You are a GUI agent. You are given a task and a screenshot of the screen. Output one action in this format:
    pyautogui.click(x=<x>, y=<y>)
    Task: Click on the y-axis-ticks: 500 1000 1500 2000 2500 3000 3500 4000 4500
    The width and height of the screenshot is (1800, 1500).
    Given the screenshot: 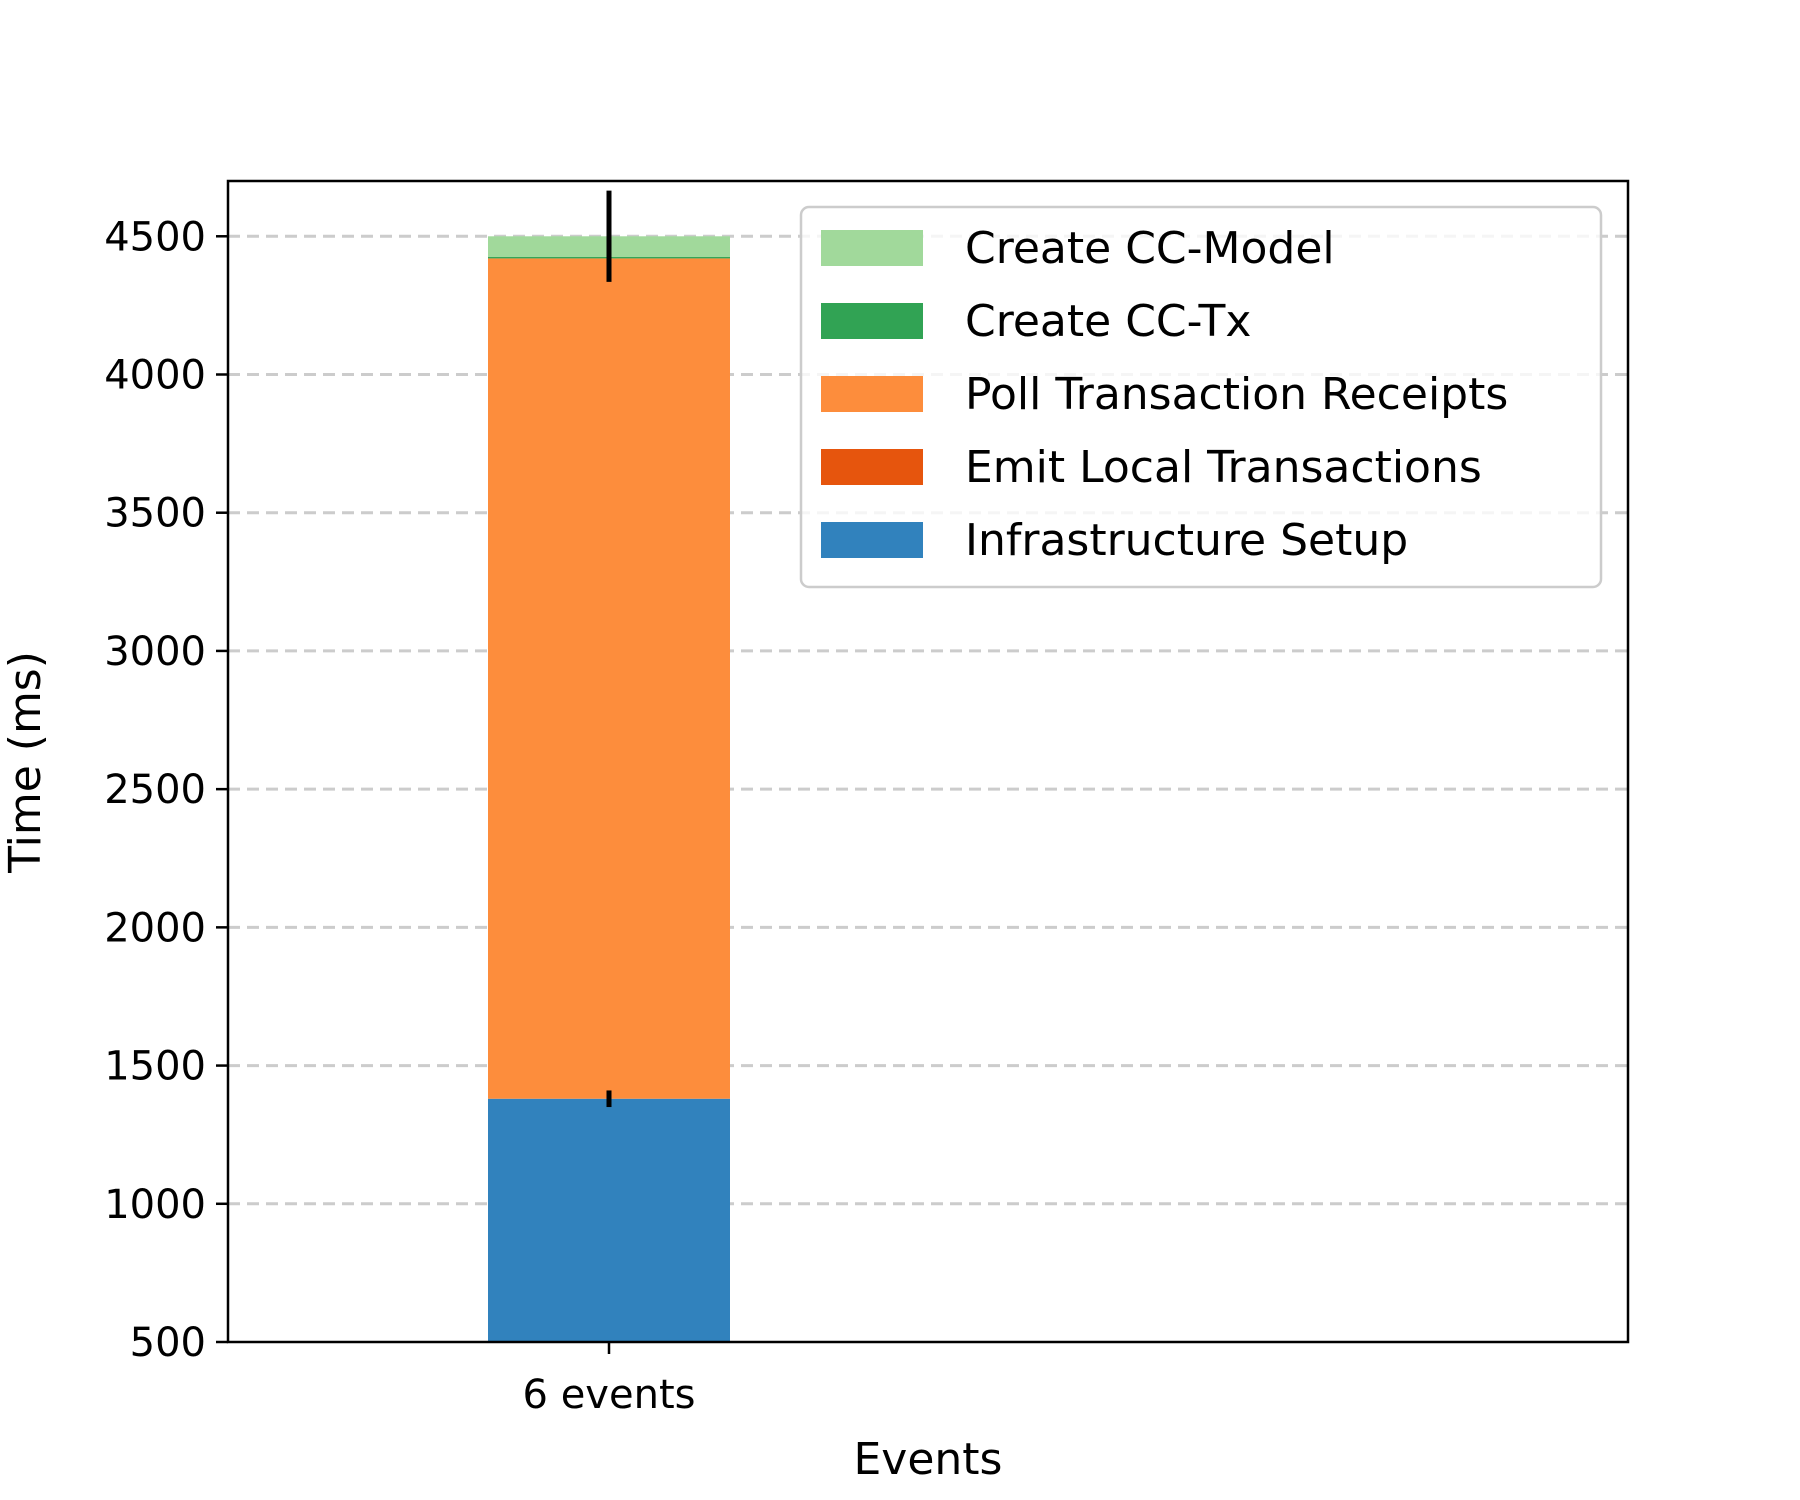 What is the action you would take?
    pyautogui.click(x=166, y=790)
    